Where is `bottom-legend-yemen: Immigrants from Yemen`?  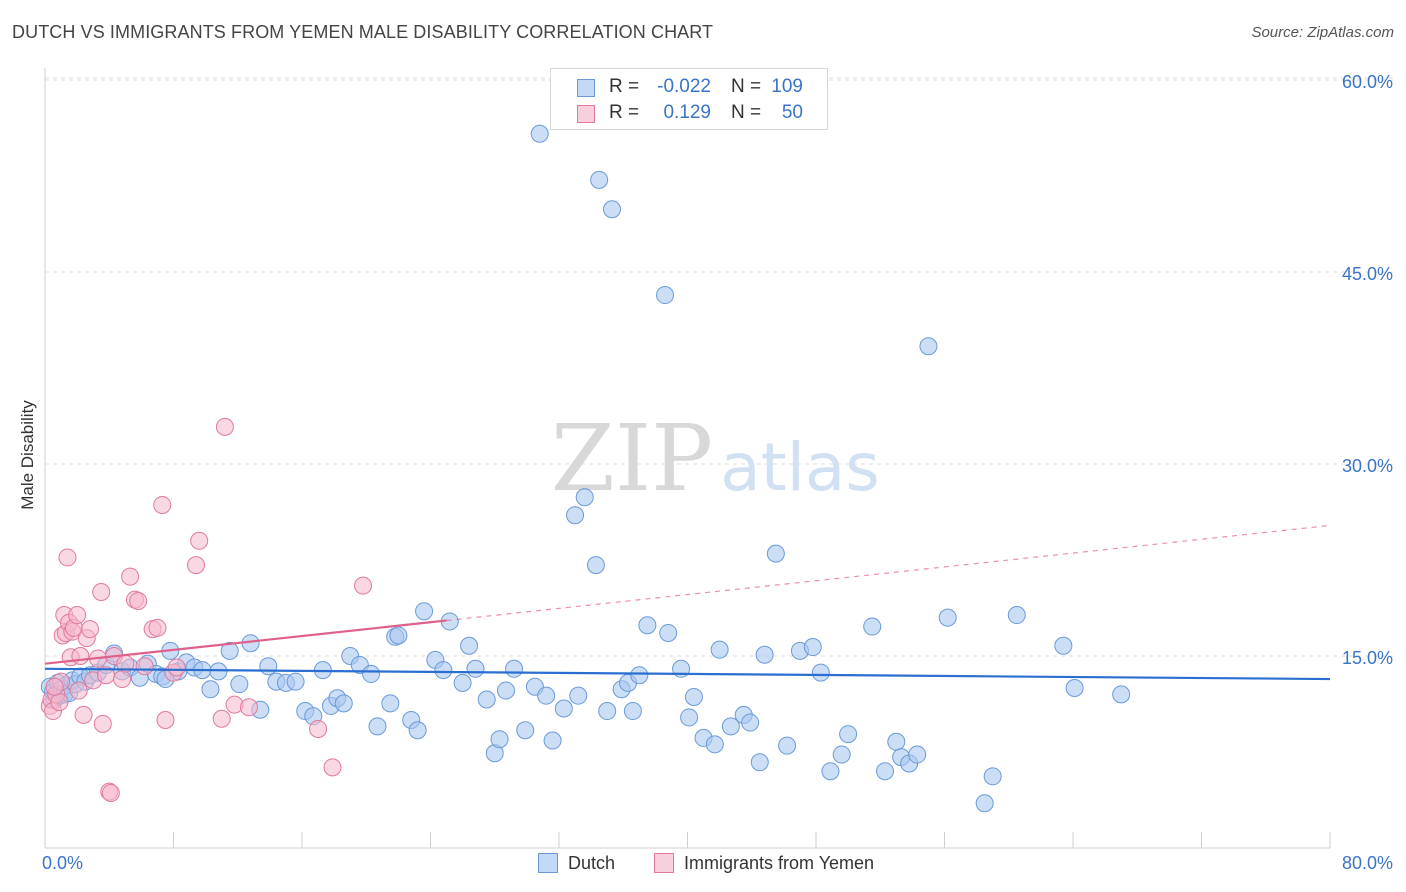 bottom-legend-yemen: Immigrants from Yemen is located at coordinates (784, 864).